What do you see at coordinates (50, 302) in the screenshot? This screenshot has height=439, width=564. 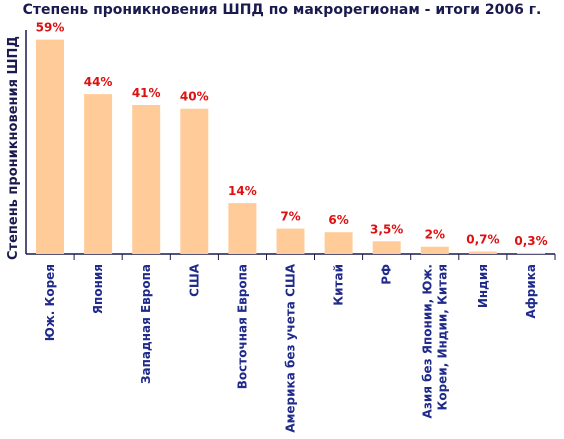 I see `x-tick-label: Юж. Корея` at bounding box center [50, 302].